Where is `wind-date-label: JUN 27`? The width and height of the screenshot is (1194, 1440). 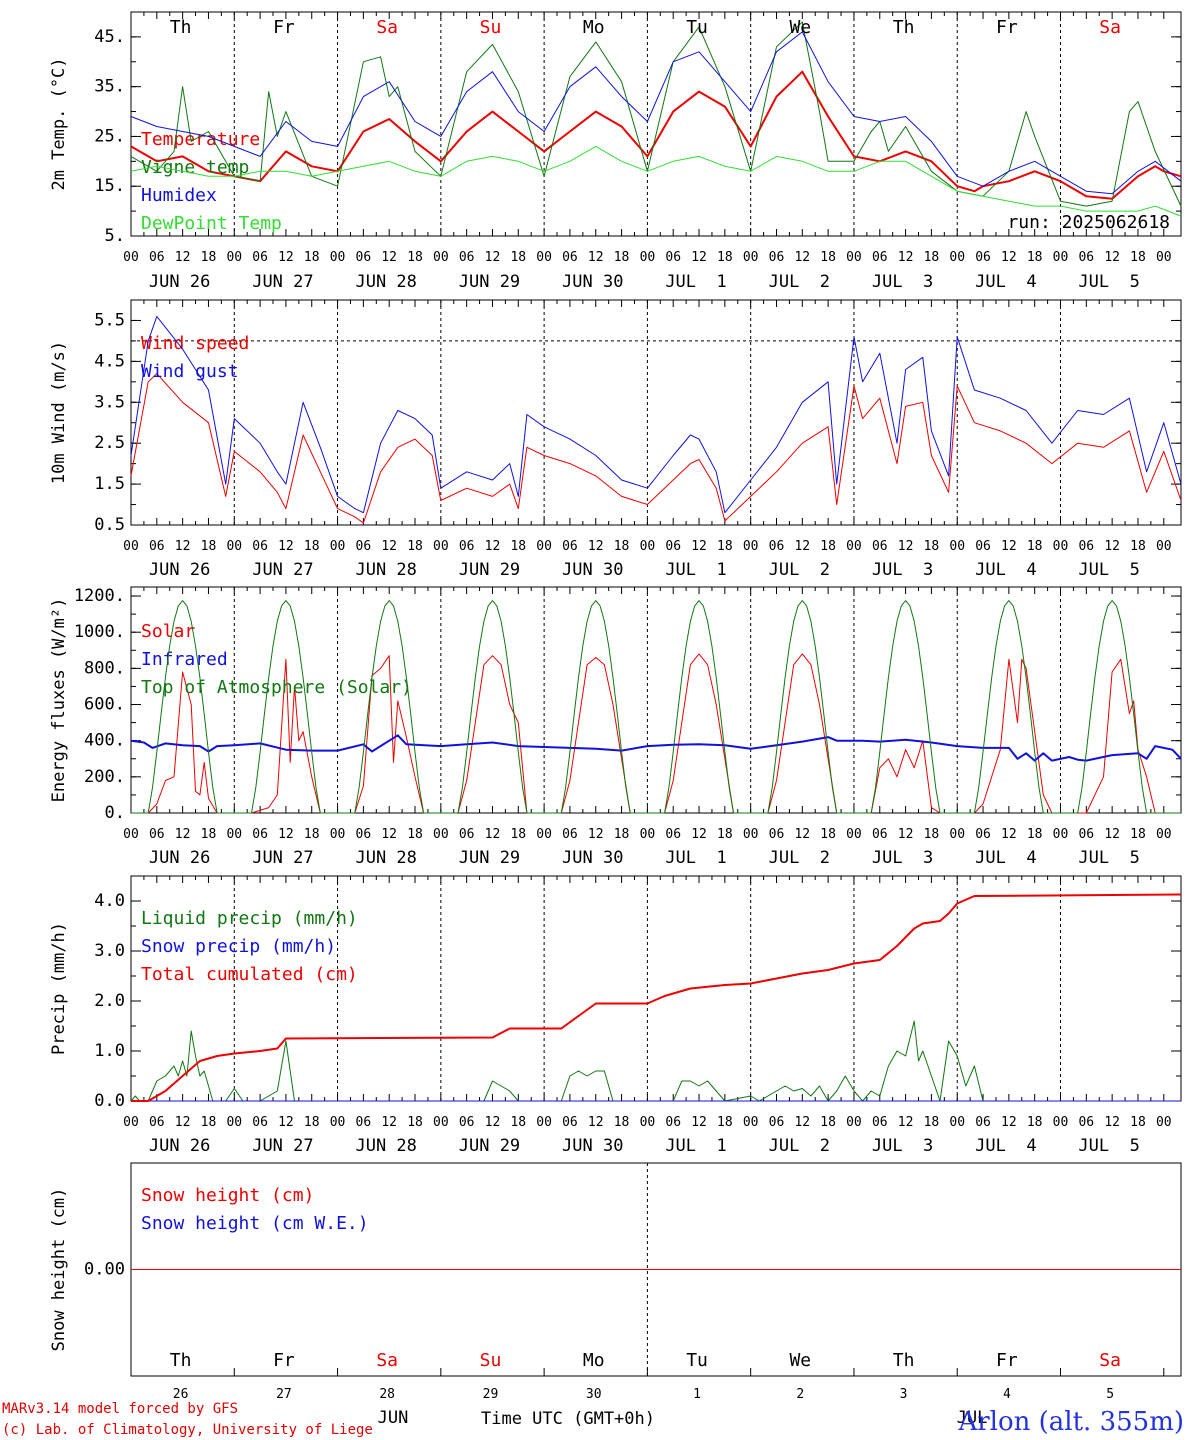
wind-date-label: JUN 27 is located at coordinates (282, 570).